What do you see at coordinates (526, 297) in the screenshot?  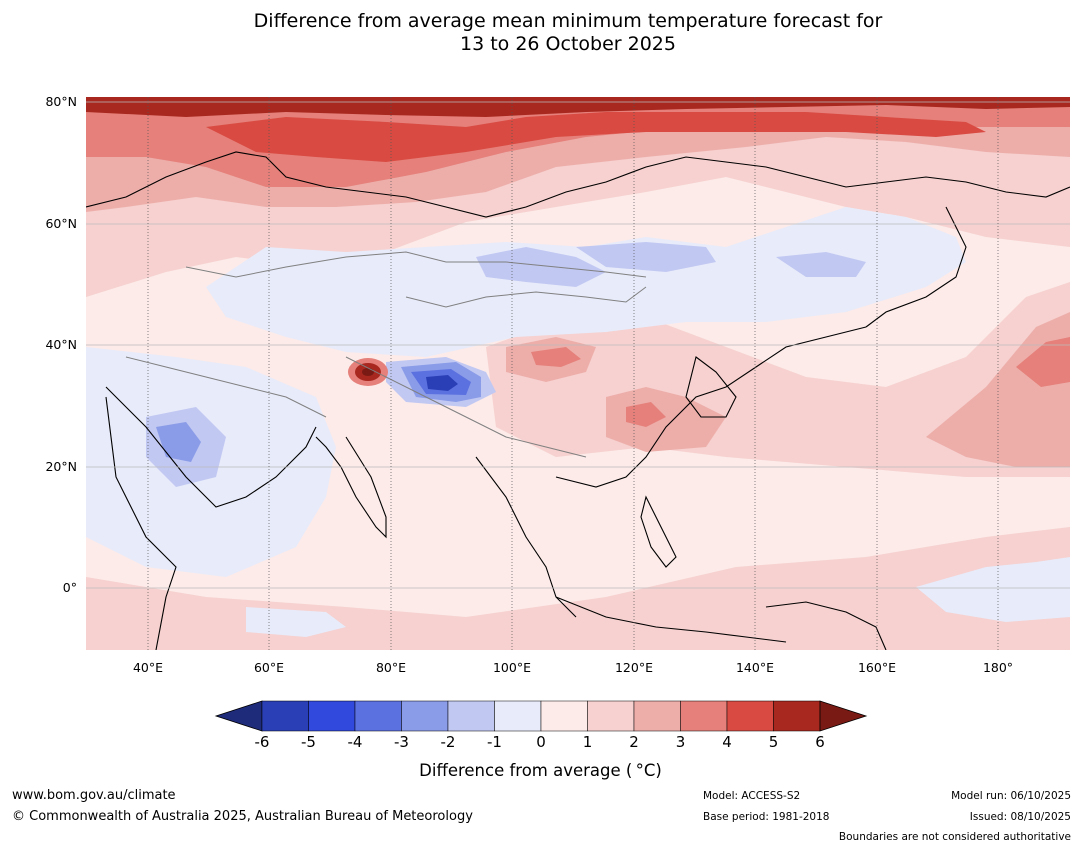 I see `border-china-mongolia` at bounding box center [526, 297].